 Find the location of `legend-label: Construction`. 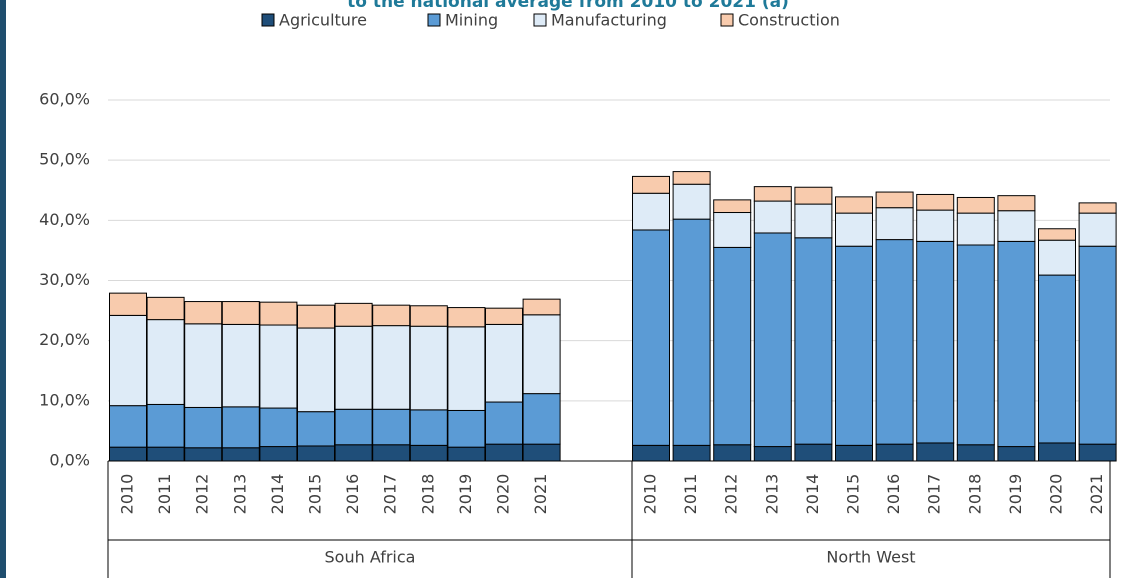

legend-label: Construction is located at coordinates (789, 20).